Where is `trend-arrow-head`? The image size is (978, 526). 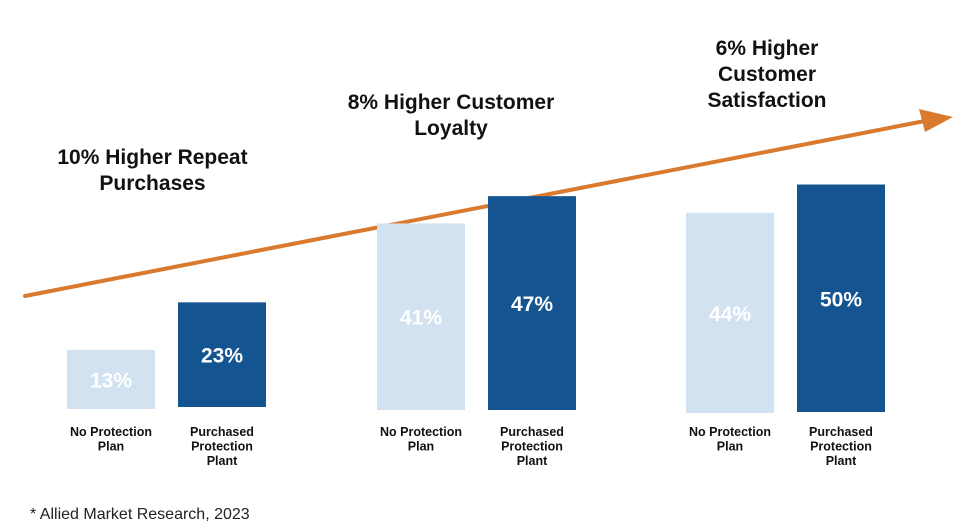
trend-arrow-head is located at coordinates (936, 120).